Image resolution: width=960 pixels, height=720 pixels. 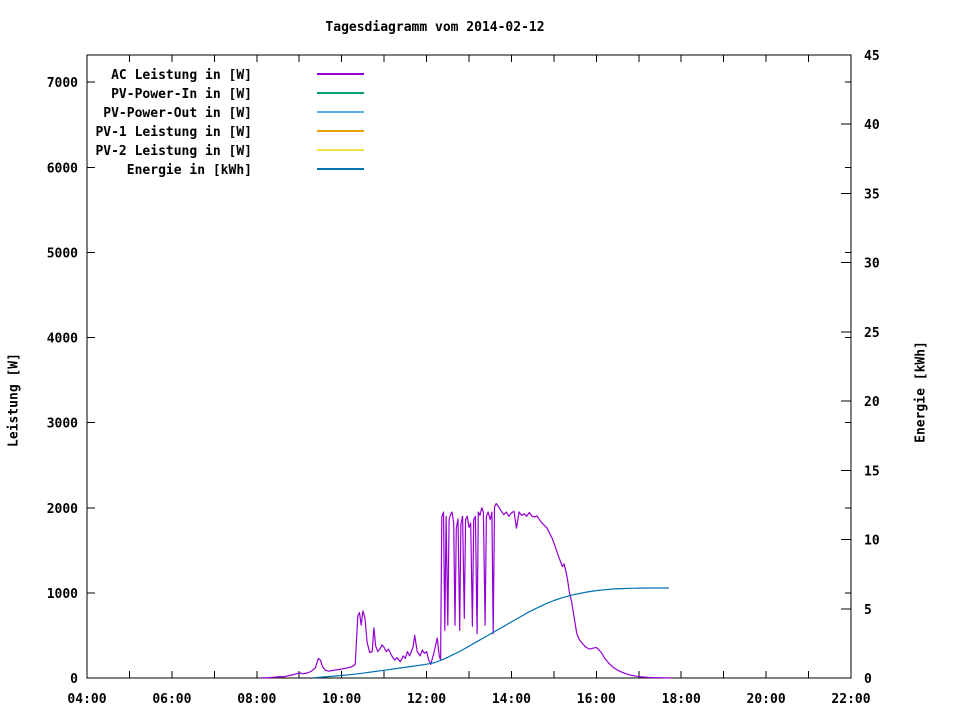 What do you see at coordinates (256, 699) in the screenshot?
I see `x-tick-label: 08:00` at bounding box center [256, 699].